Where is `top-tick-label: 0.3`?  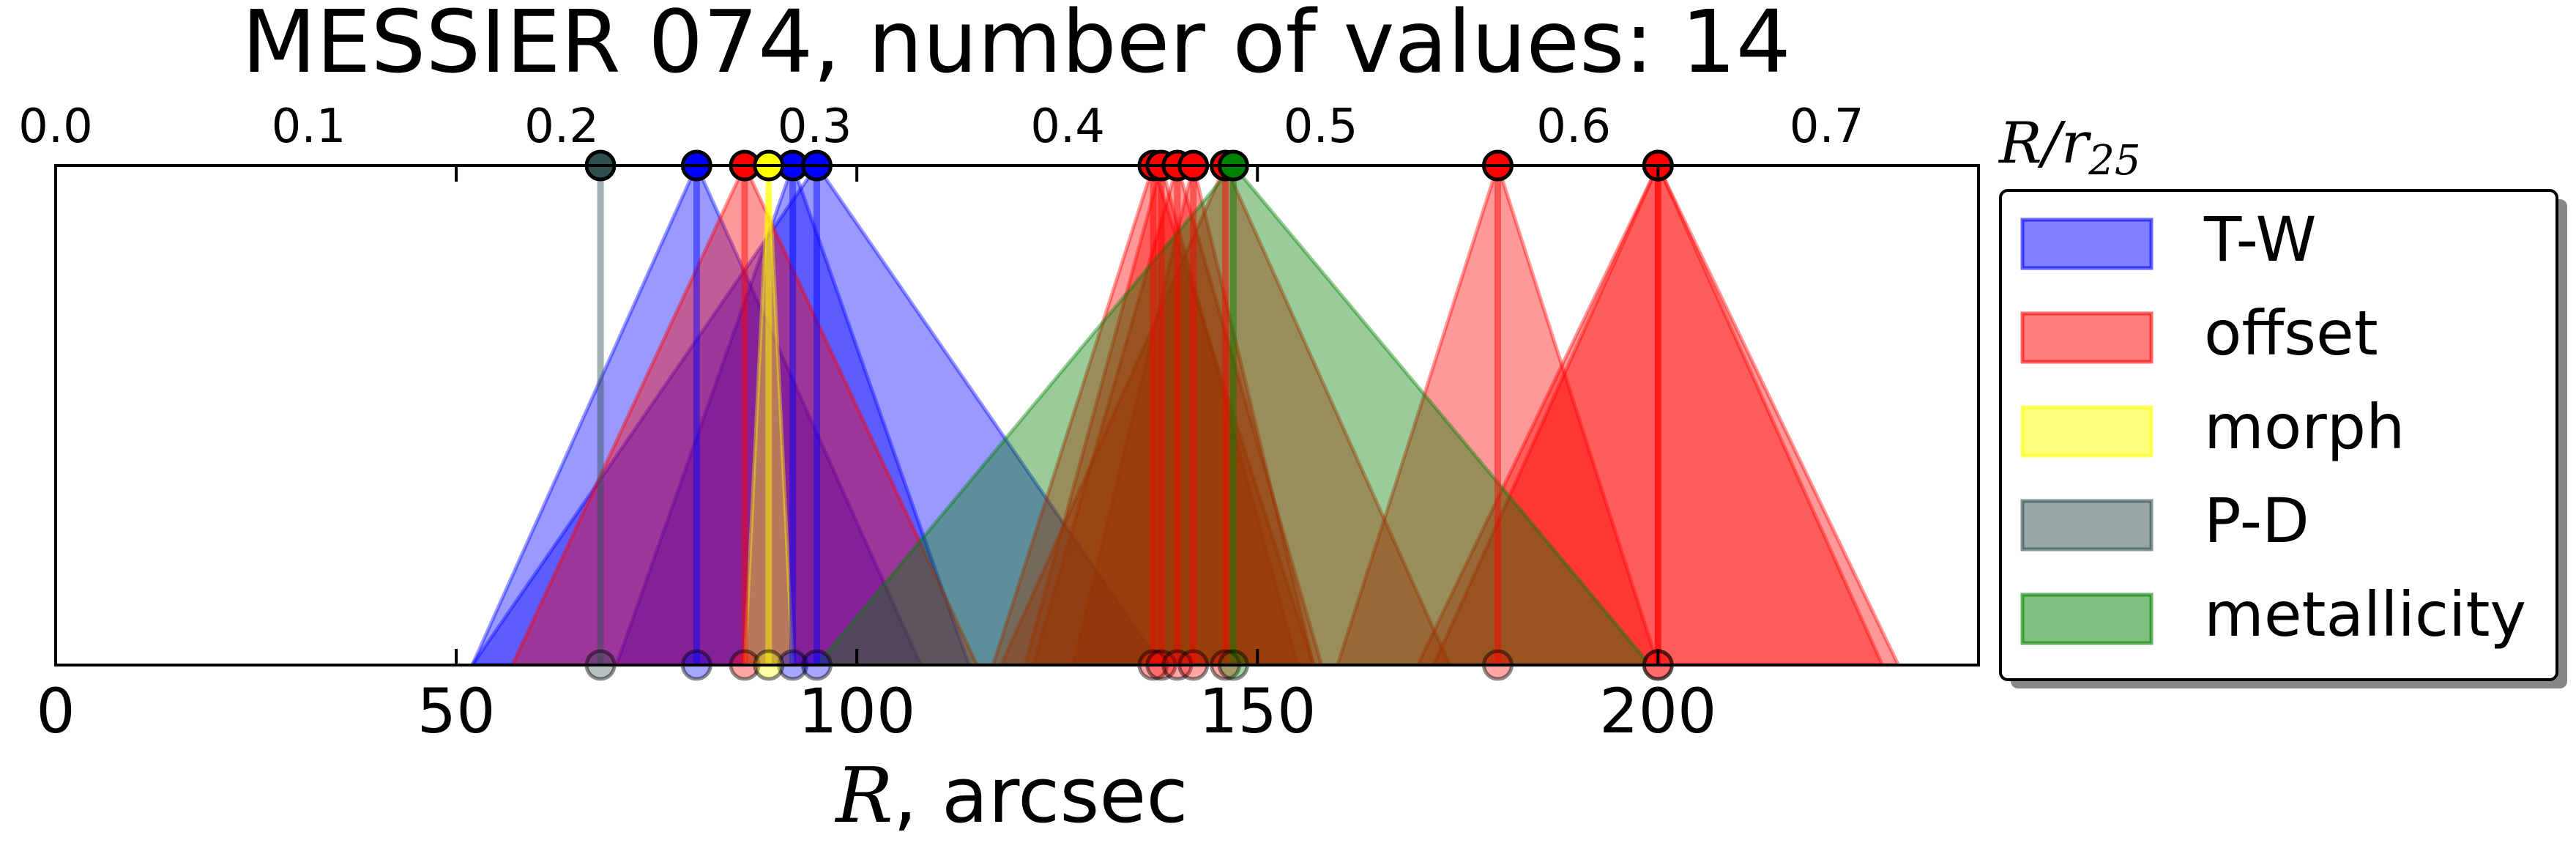
top-tick-label: 0.3 is located at coordinates (815, 127).